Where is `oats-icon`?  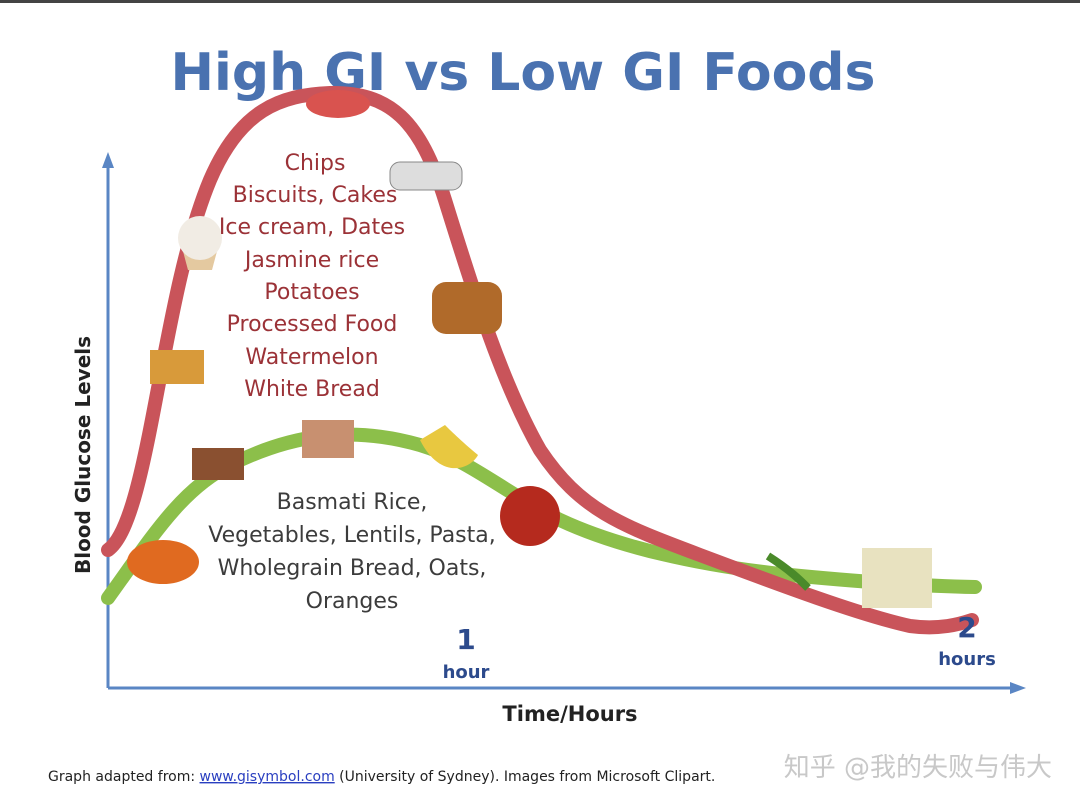
oats-icon is located at coordinates (897, 578).